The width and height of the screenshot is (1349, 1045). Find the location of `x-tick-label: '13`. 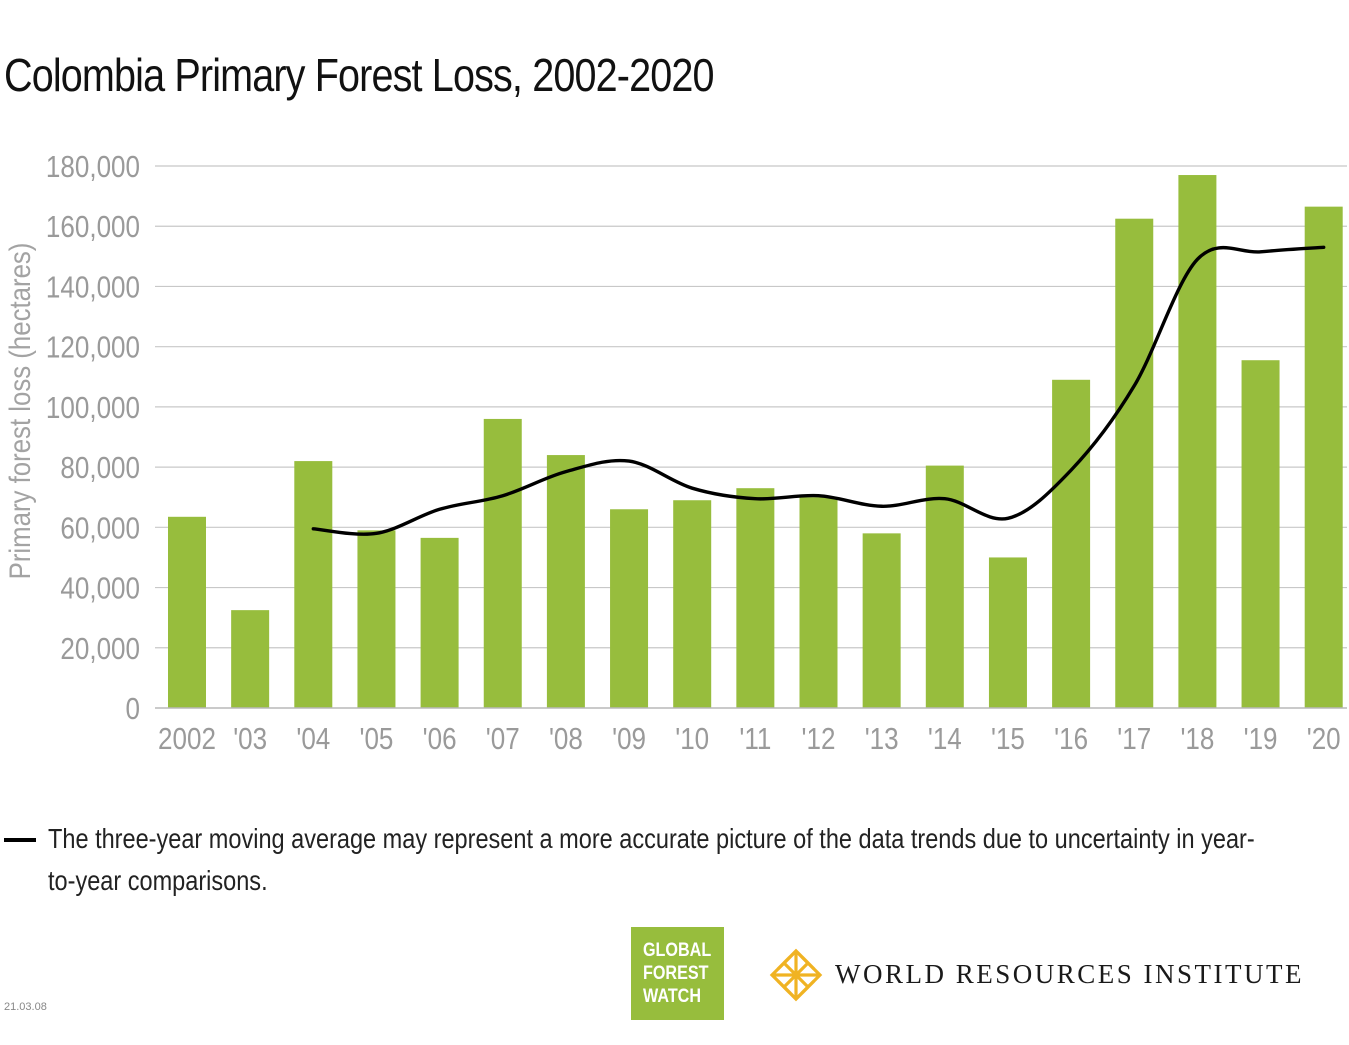

x-tick-label: '13 is located at coordinates (882, 739).